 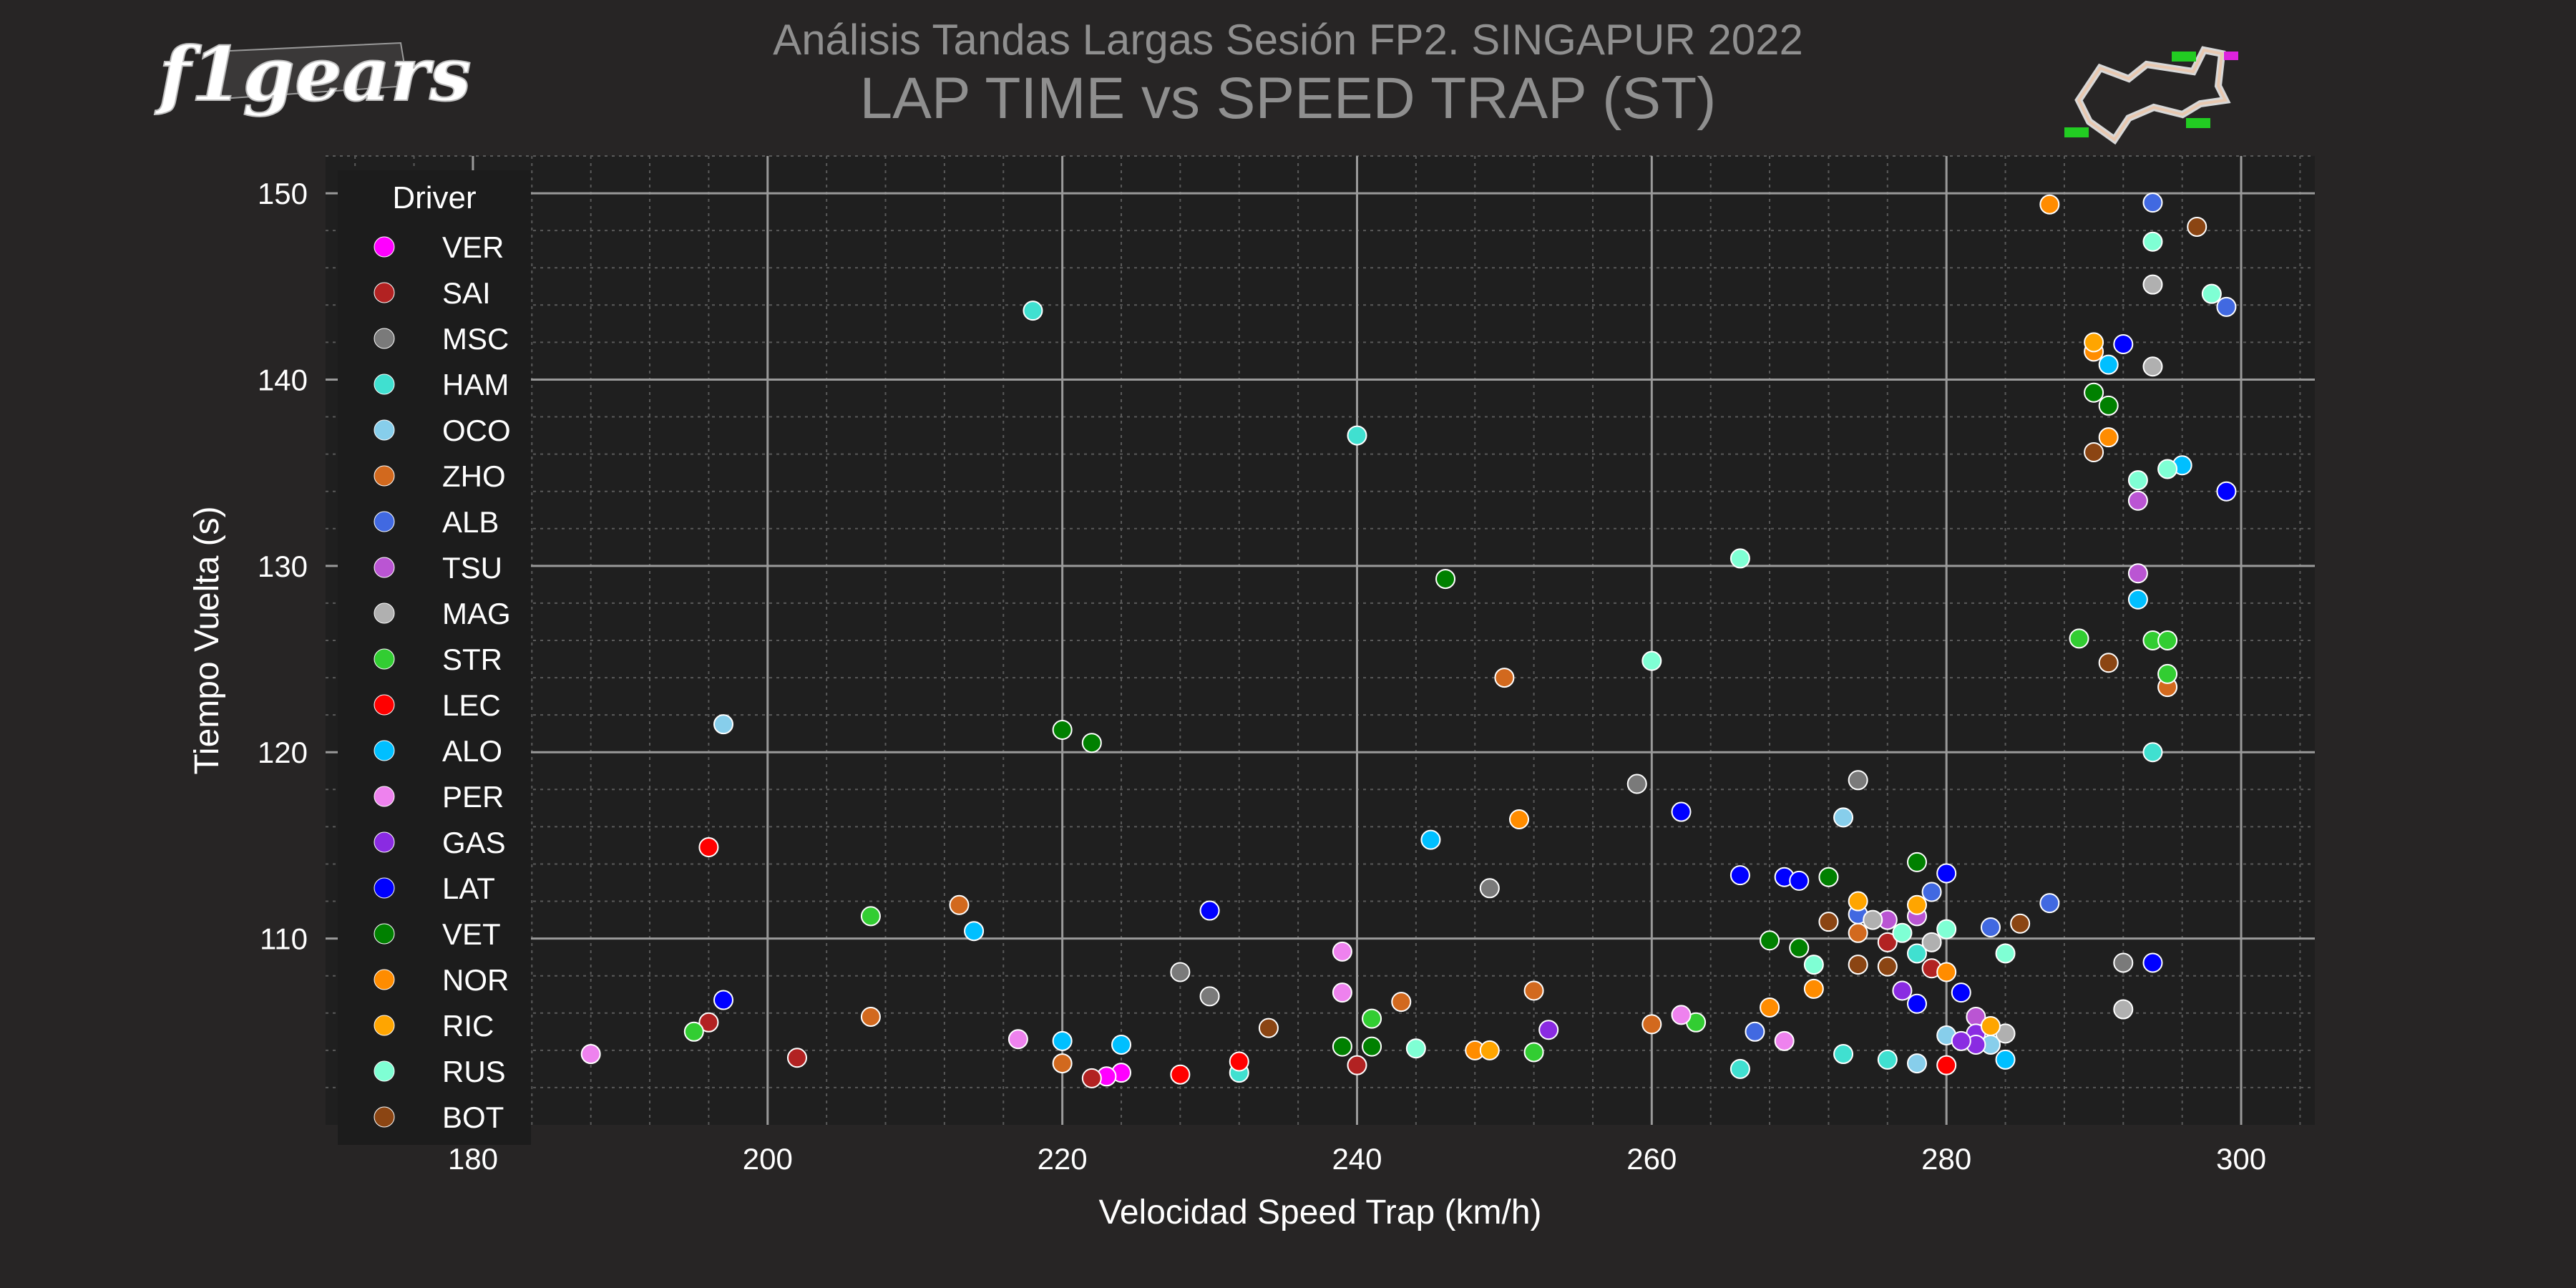 I want to click on legend-label-nor: NOR, so click(x=475, y=980).